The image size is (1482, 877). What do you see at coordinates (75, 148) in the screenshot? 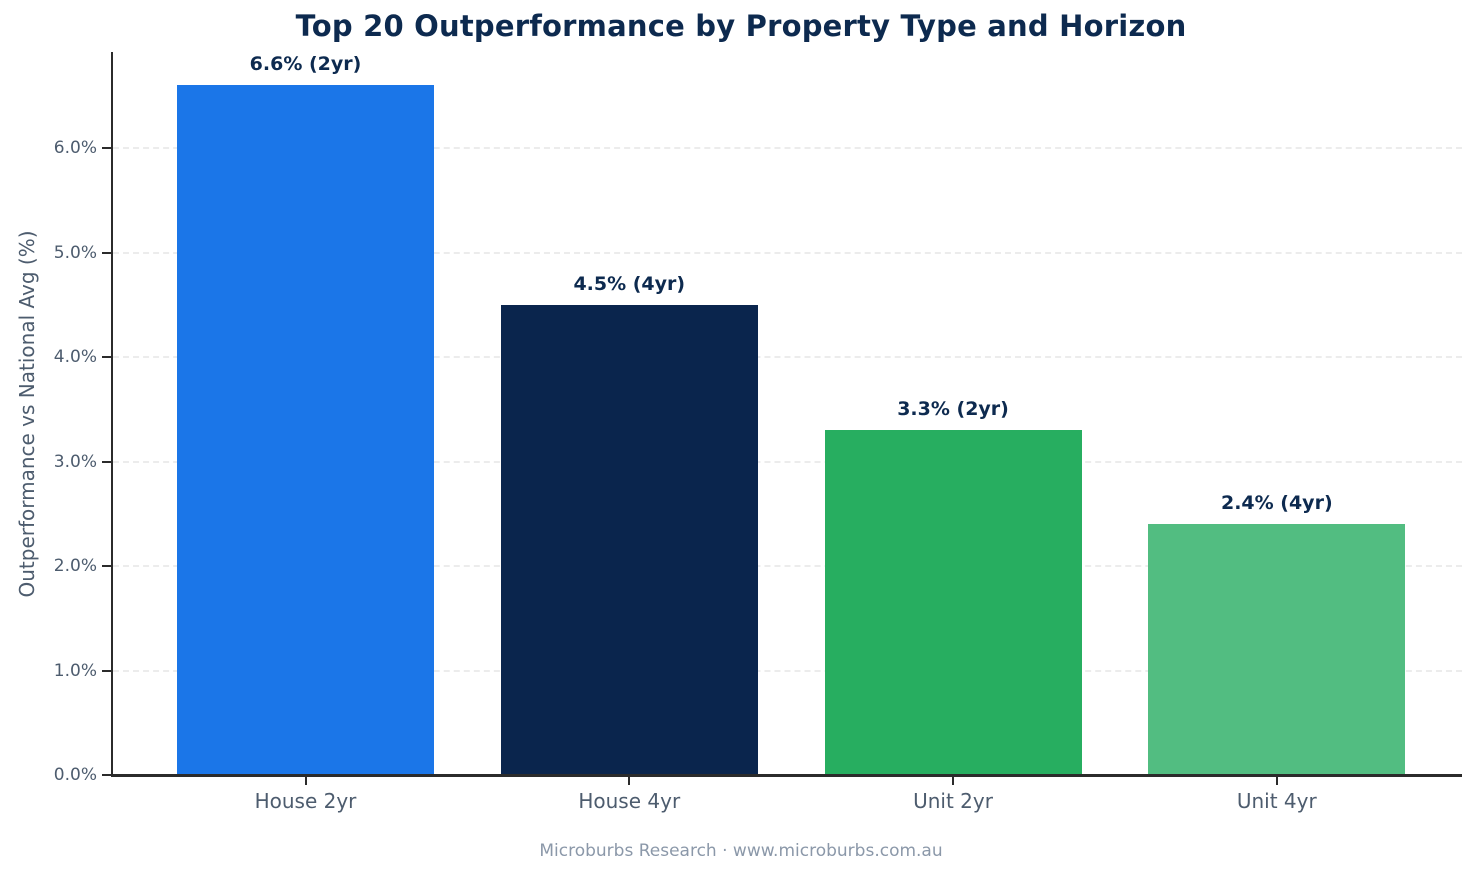
I see `y-tick-label: 6.0%` at bounding box center [75, 148].